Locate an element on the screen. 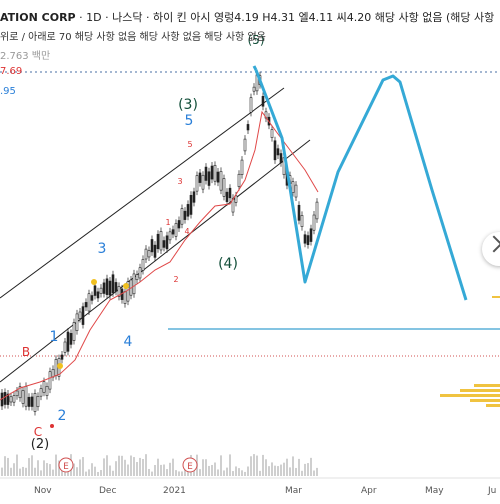 This screenshot has width=500, height=504. symbol-name: ATION CORP is located at coordinates (38, 17).